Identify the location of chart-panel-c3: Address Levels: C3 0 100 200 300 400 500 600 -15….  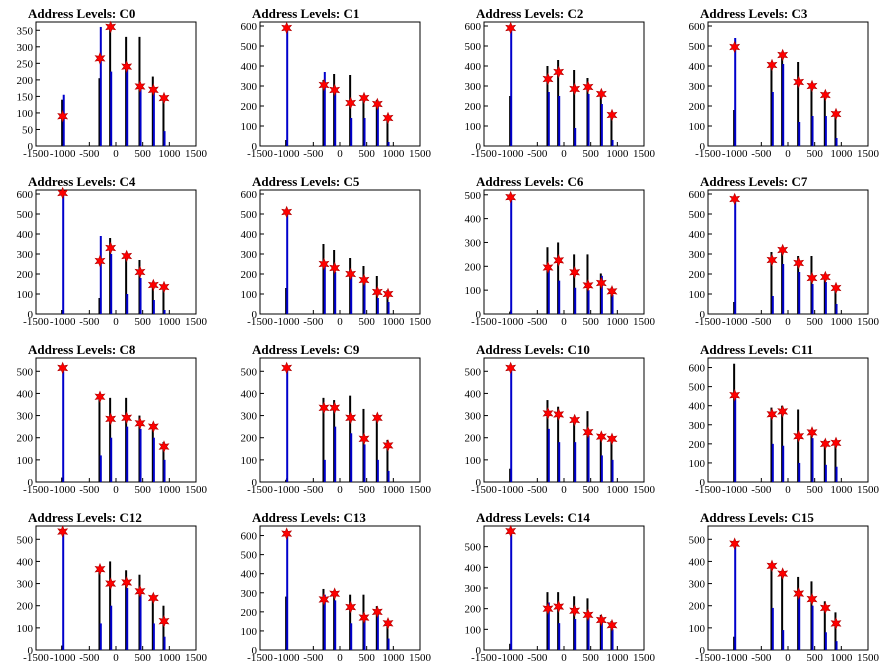
(784, 84).